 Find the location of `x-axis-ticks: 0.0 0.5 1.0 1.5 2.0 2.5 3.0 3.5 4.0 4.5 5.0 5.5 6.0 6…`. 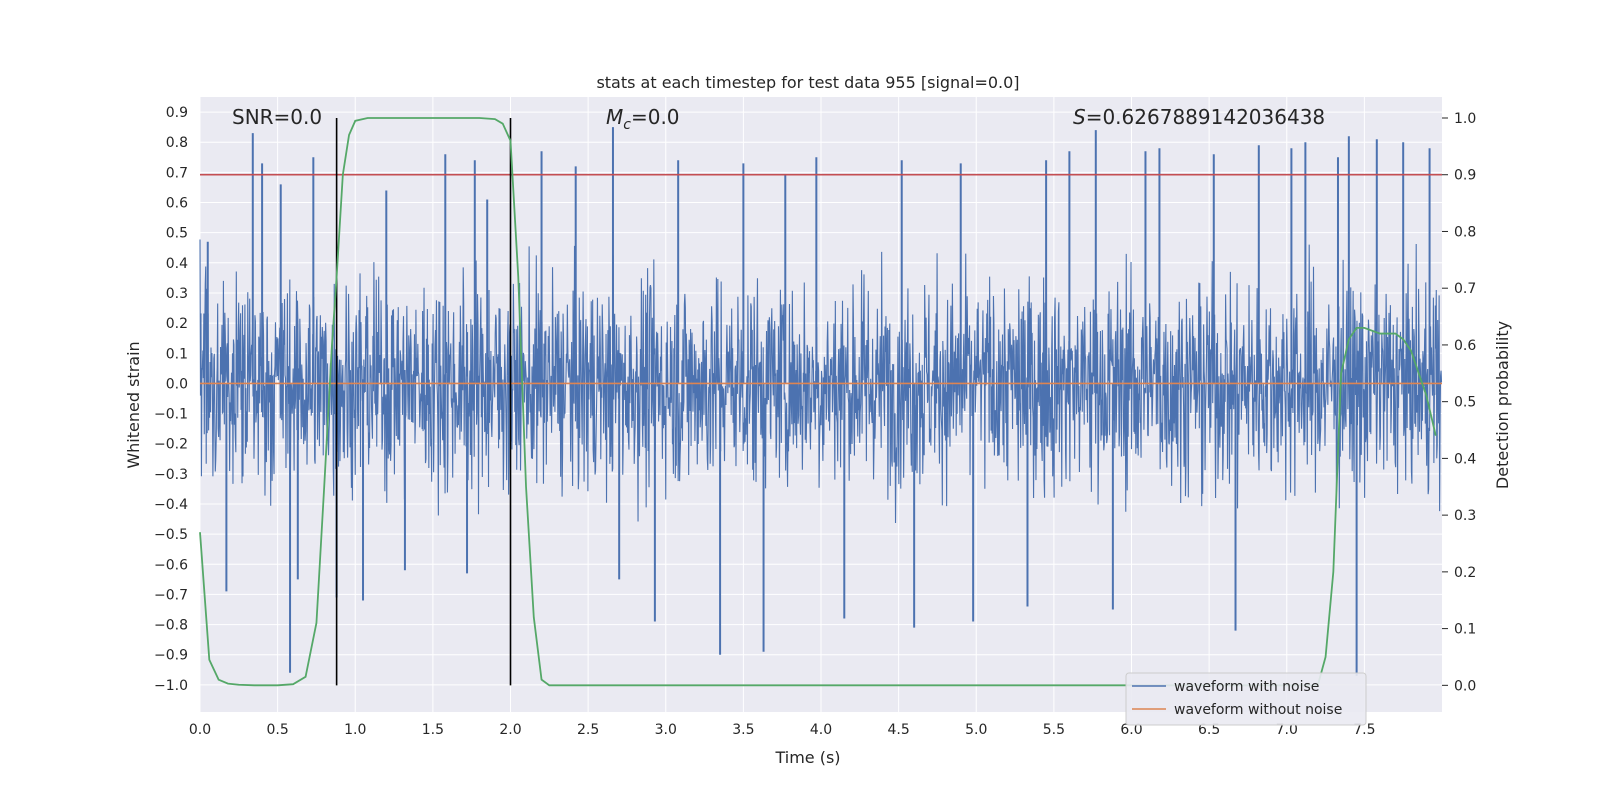

x-axis-ticks: 0.0 0.5 1.0 1.5 2.0 2.5 3.0 3.5 4.0 4.5 5.0 5.5 6.0 6… is located at coordinates (782, 730).